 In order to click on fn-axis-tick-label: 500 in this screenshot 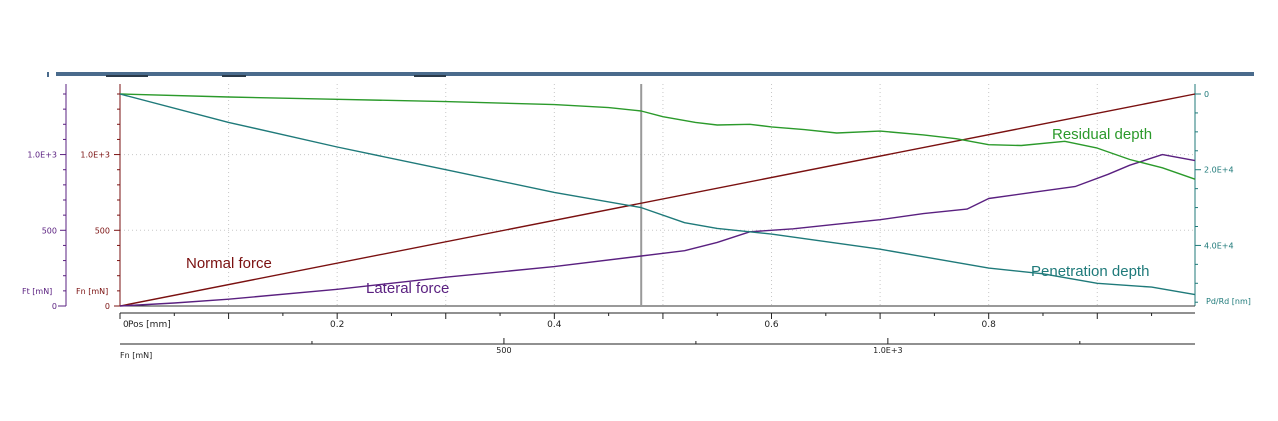, I will do `click(102, 230)`.